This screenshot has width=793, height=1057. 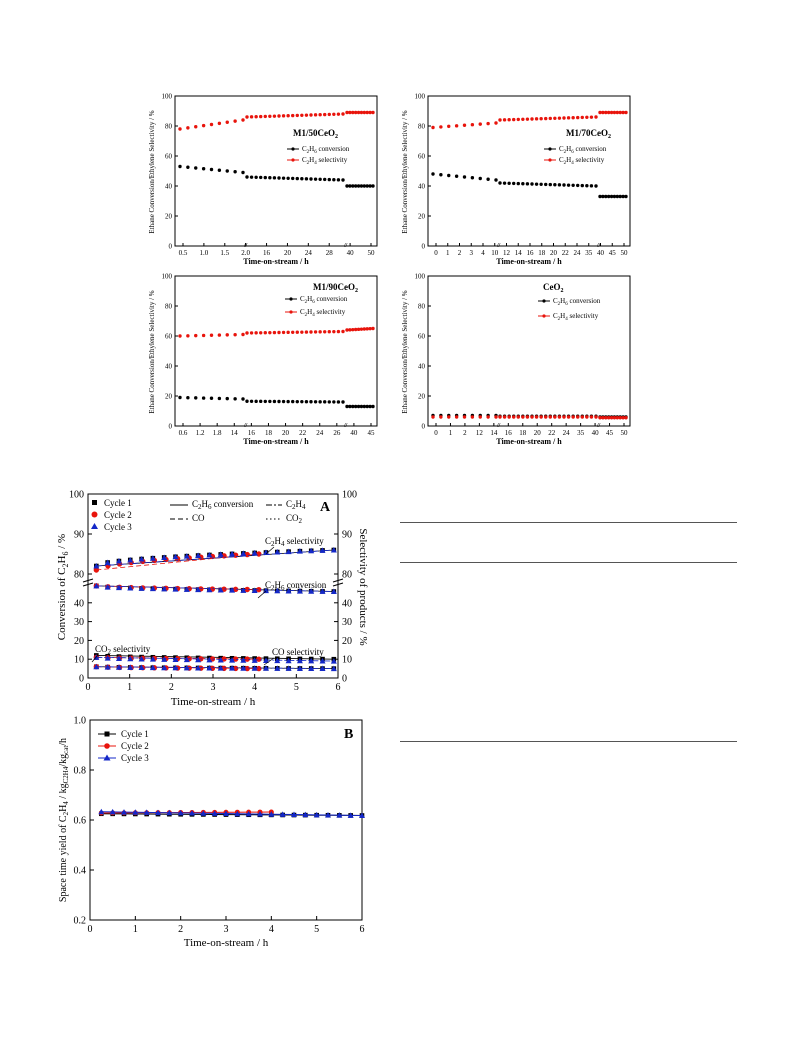 I want to click on x-tick-label: 12, so click(x=507, y=253).